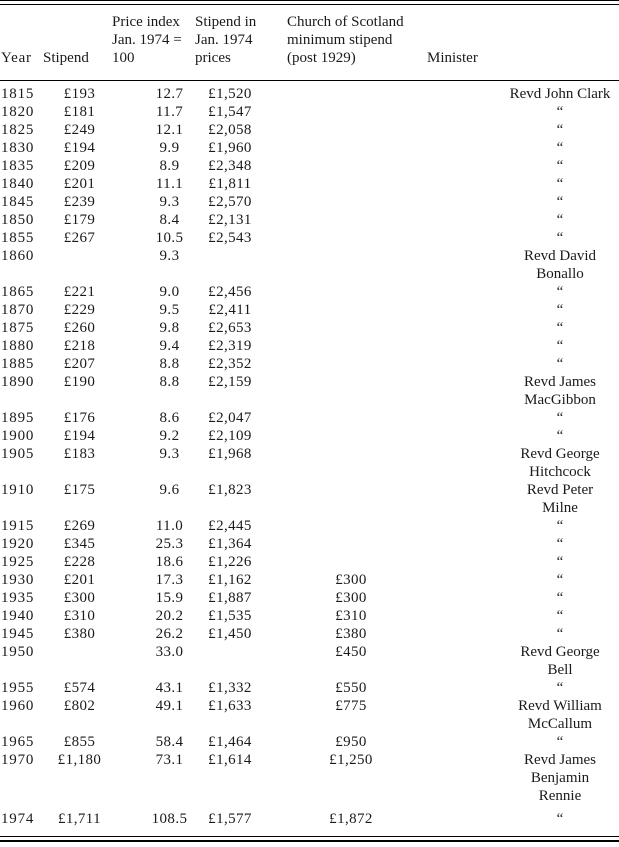 The height and width of the screenshot is (847, 619). Describe the element at coordinates (18, 562) in the screenshot. I see `cell-year: 1925` at that location.